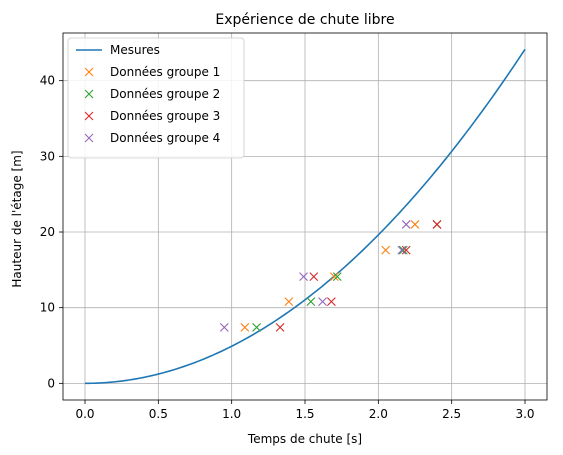 This screenshot has width=563, height=455. I want to click on legend-entry: Mesures, so click(118, 50).